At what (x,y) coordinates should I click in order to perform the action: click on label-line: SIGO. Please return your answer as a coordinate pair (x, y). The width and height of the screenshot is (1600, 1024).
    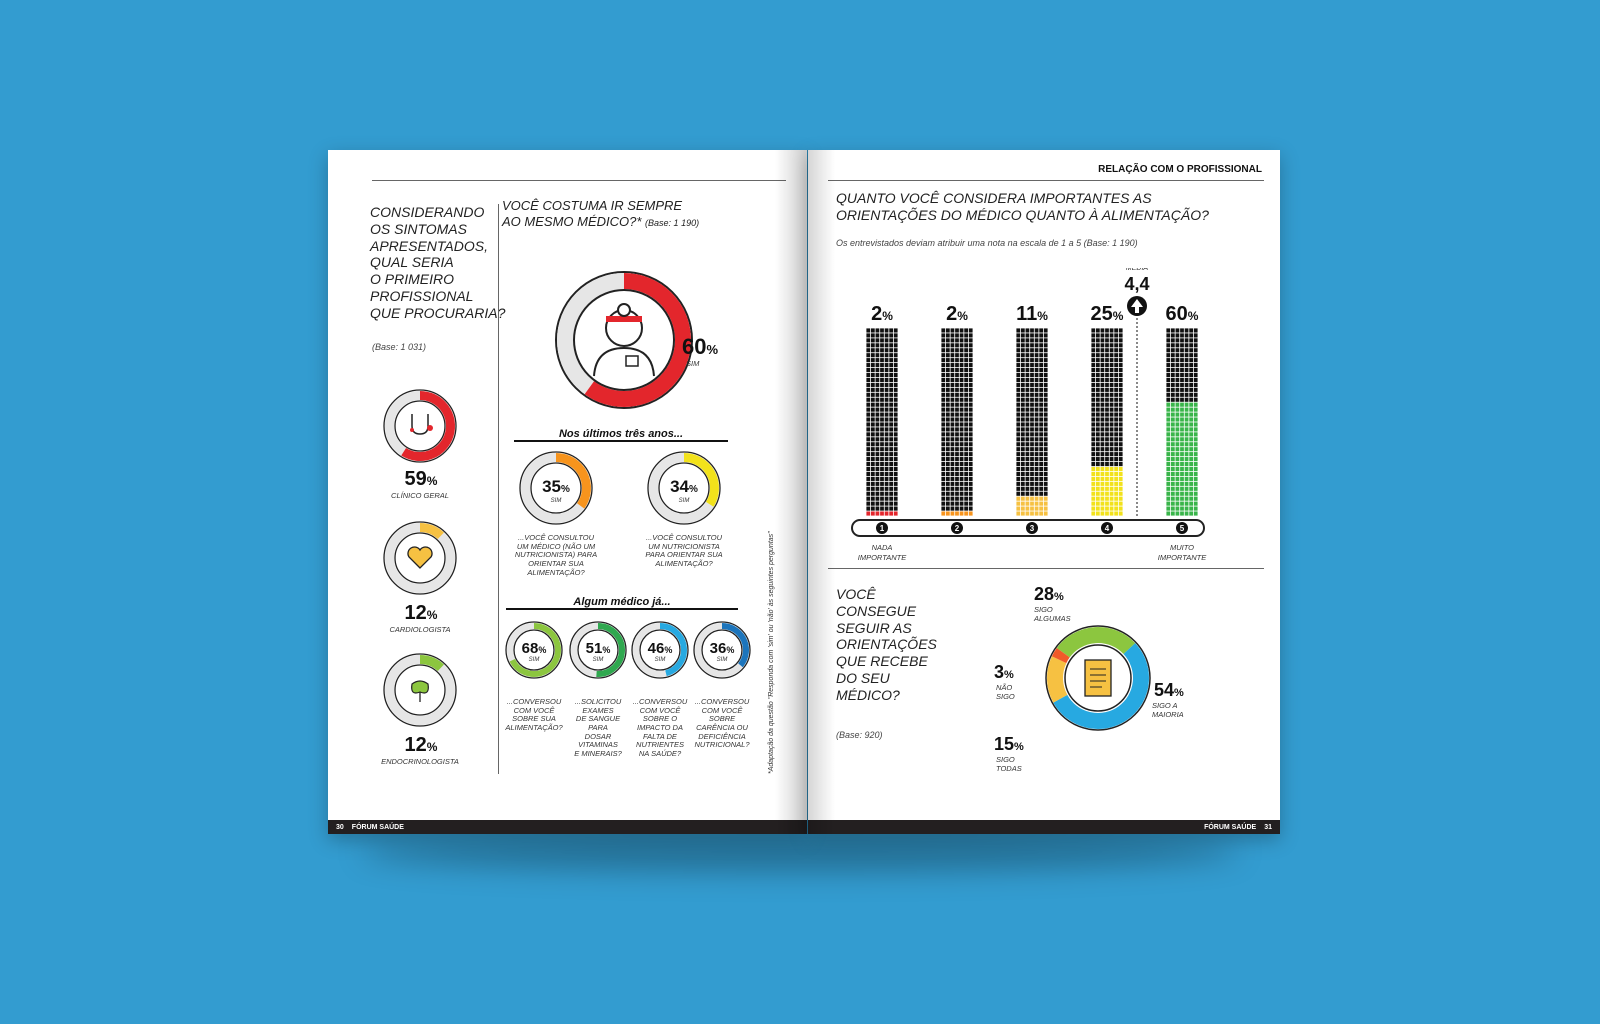
    Looking at the image, I should click on (1005, 759).